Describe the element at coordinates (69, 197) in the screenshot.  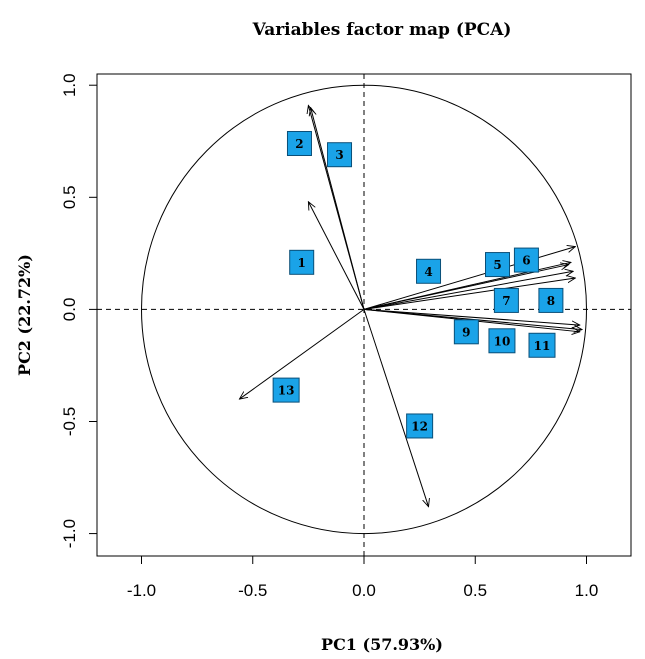
I see `y-tick-label: 0.5` at that location.